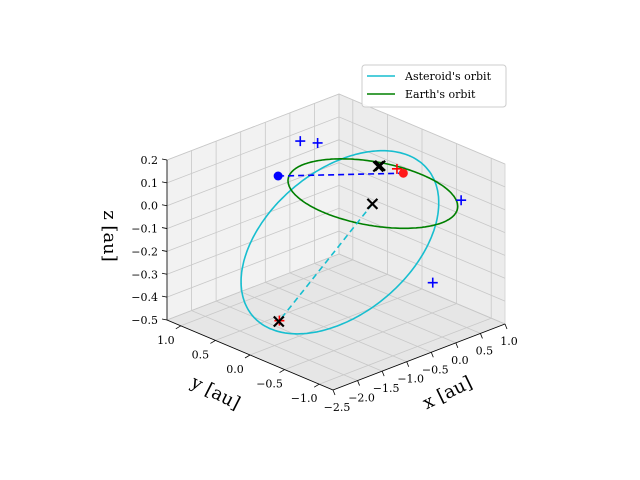 This screenshot has height=480, width=640. Describe the element at coordinates (235, 369) in the screenshot. I see `y-tick-label: 0.0` at that location.